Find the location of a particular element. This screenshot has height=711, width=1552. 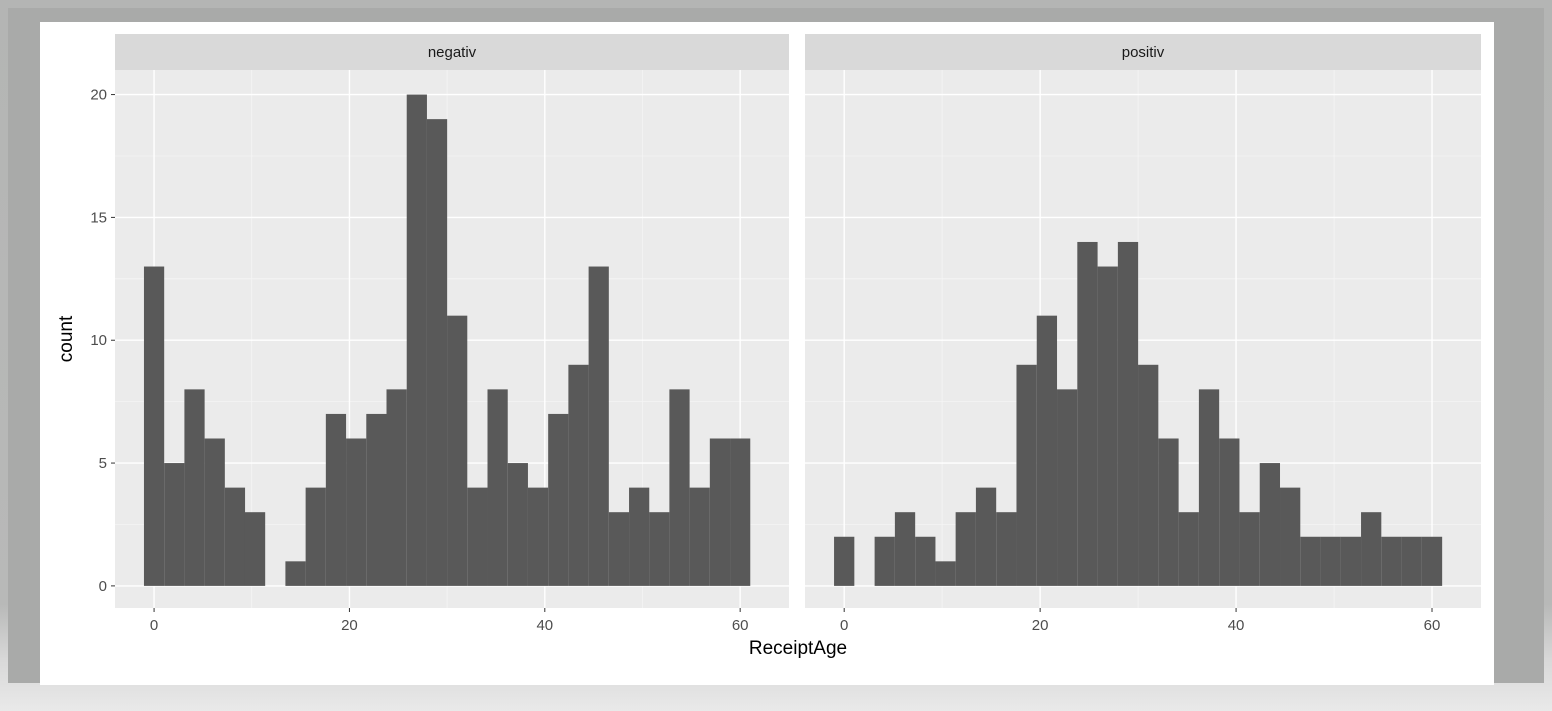

facet-label-positiv: positiv is located at coordinates (1143, 52).